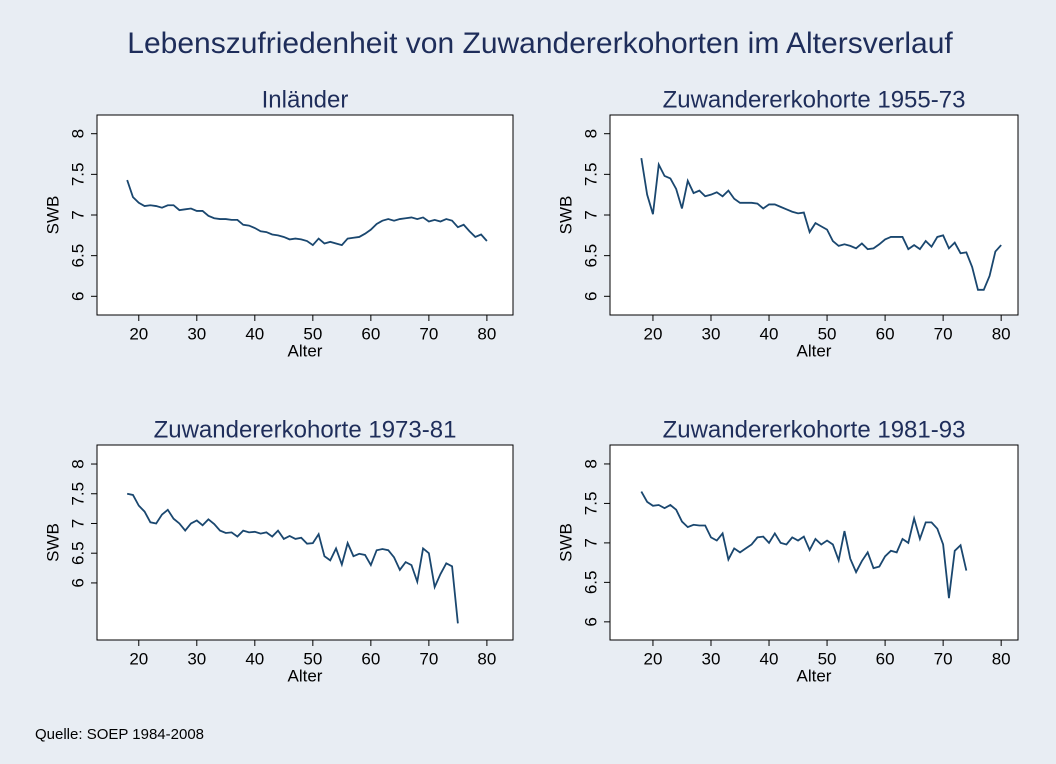 This screenshot has width=1056, height=764. I want to click on source-note: Quelle: SOEP 1984-2008, so click(119, 734).